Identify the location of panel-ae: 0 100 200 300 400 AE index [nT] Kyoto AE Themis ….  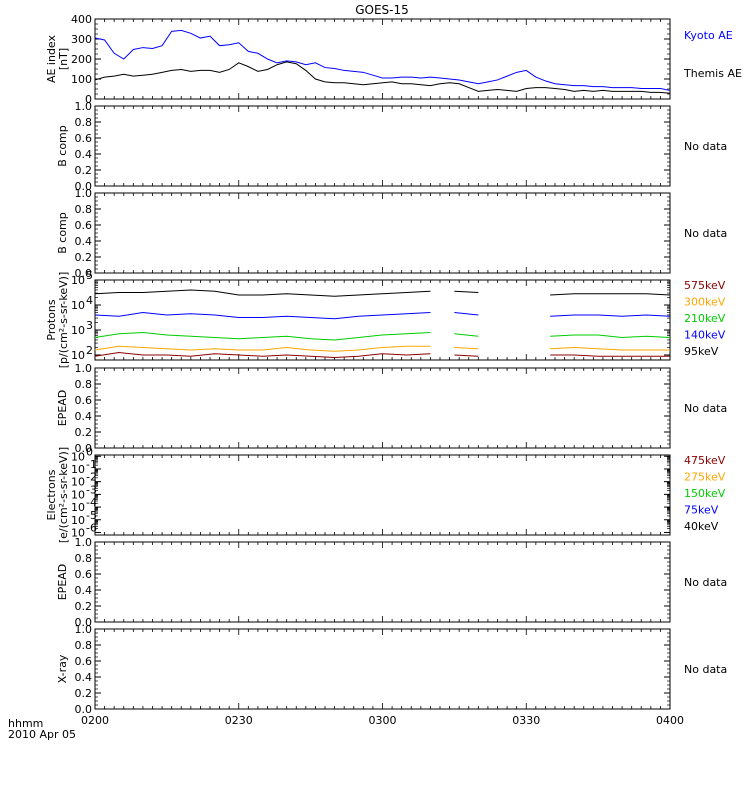
(393, 59).